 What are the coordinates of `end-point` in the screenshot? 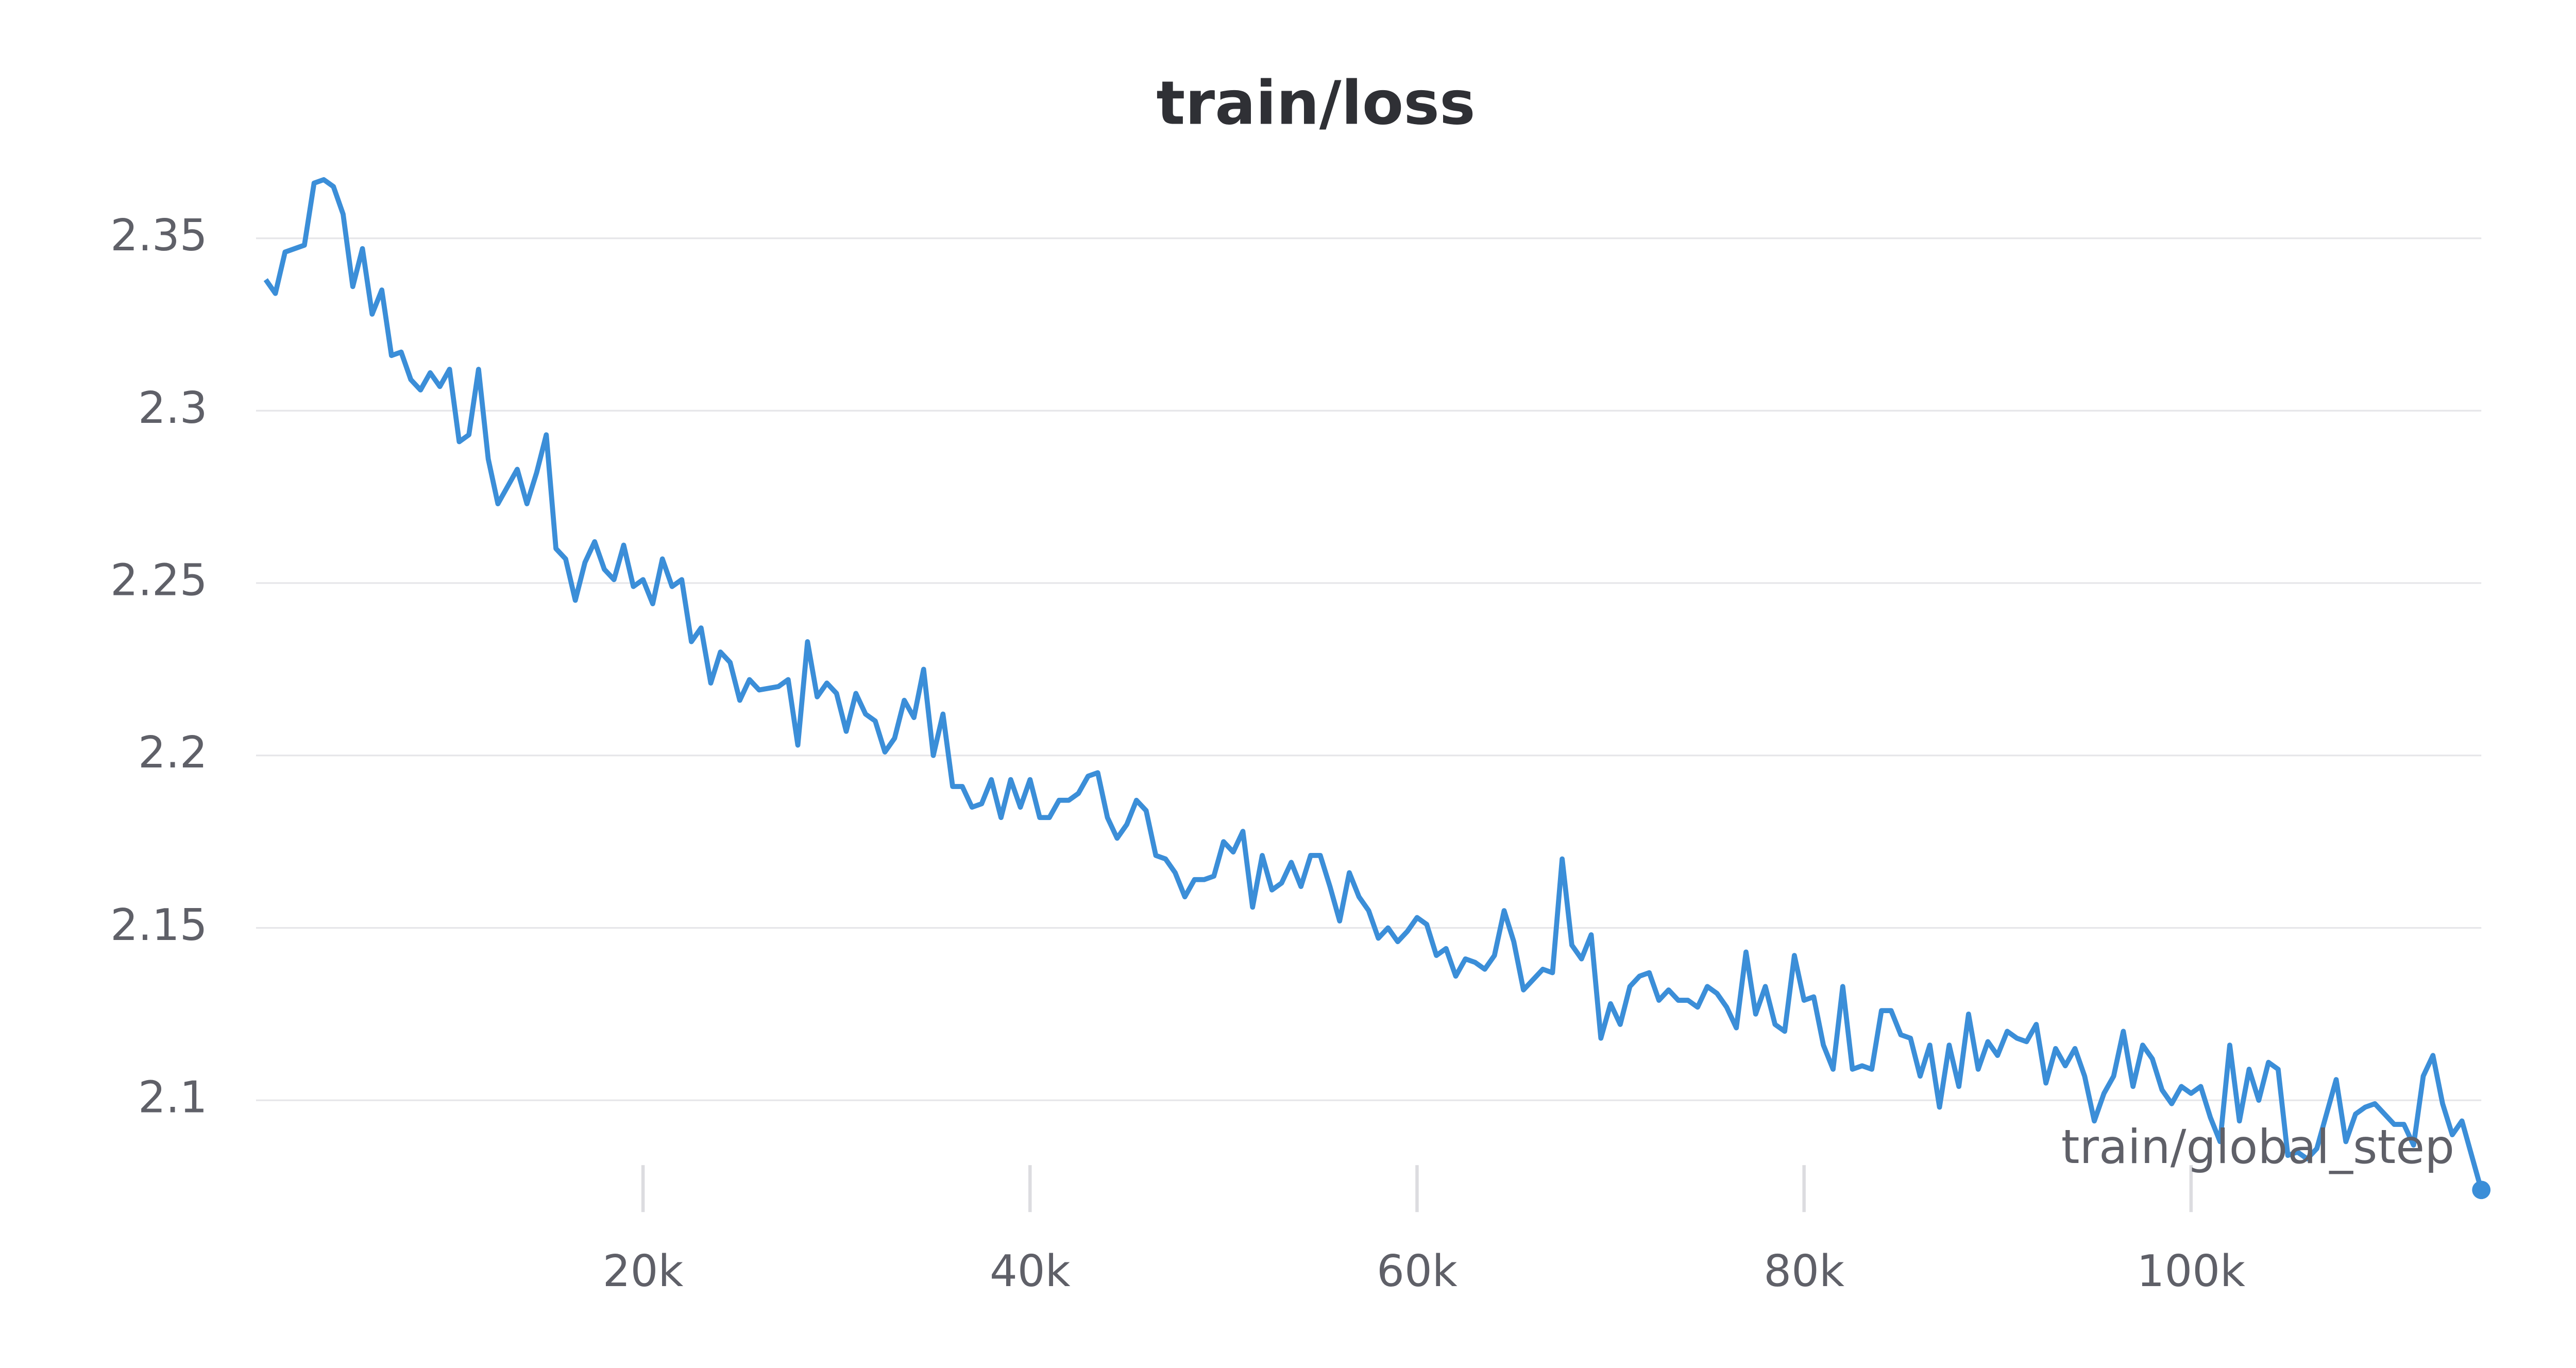 It's located at (2481, 1190).